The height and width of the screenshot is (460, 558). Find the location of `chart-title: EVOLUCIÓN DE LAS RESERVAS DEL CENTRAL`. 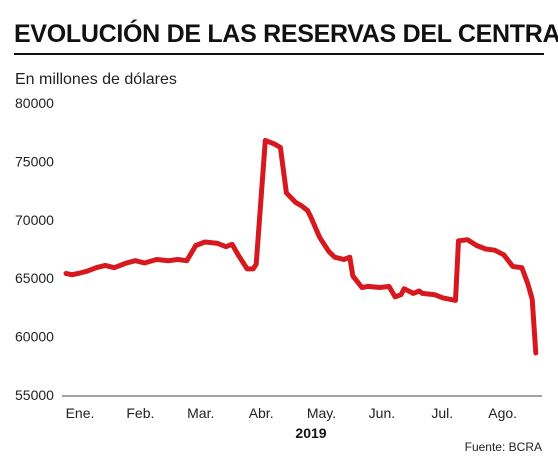

chart-title: EVOLUCIÓN DE LAS RESERVAS DEL CENTRAL is located at coordinates (286, 34).